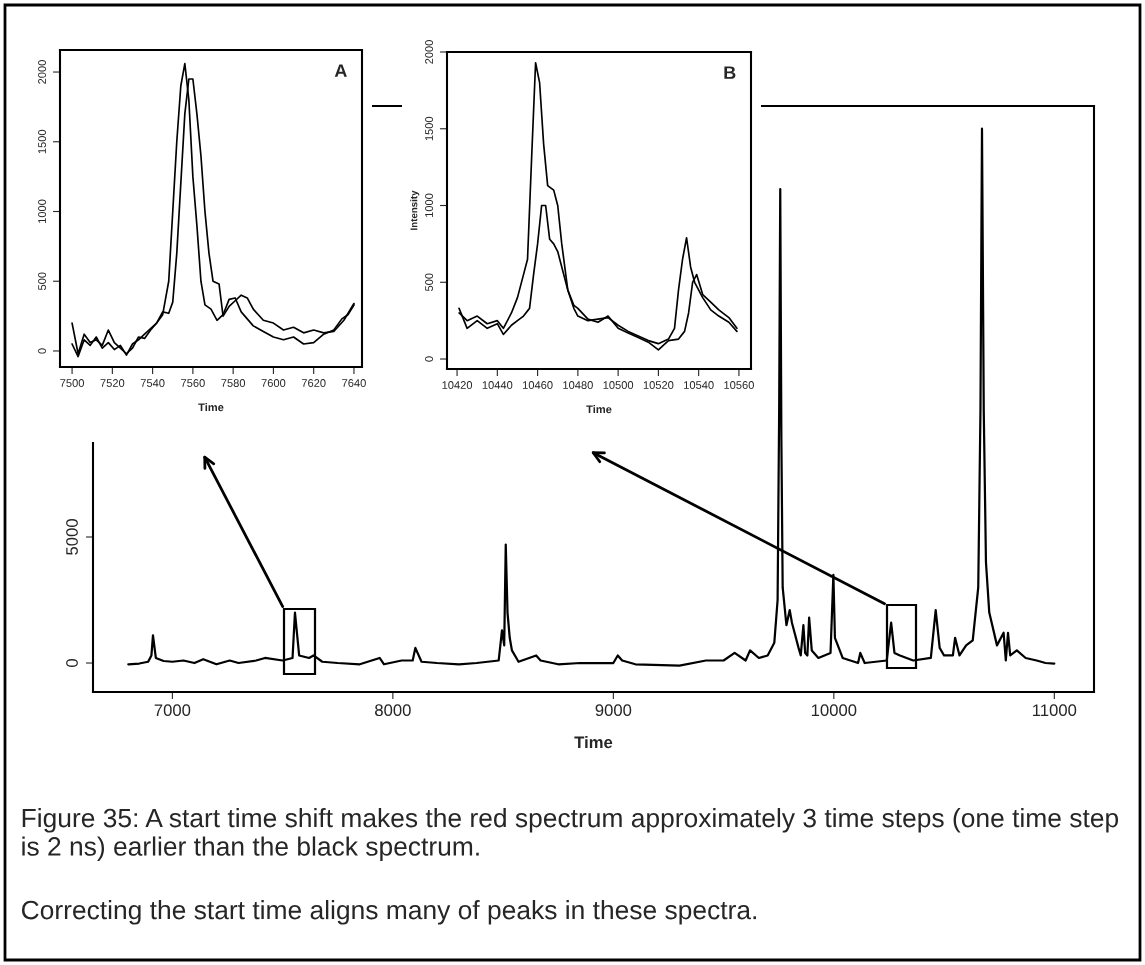  What do you see at coordinates (739, 385) in the screenshot?
I see `x-tick-label: 10560` at bounding box center [739, 385].